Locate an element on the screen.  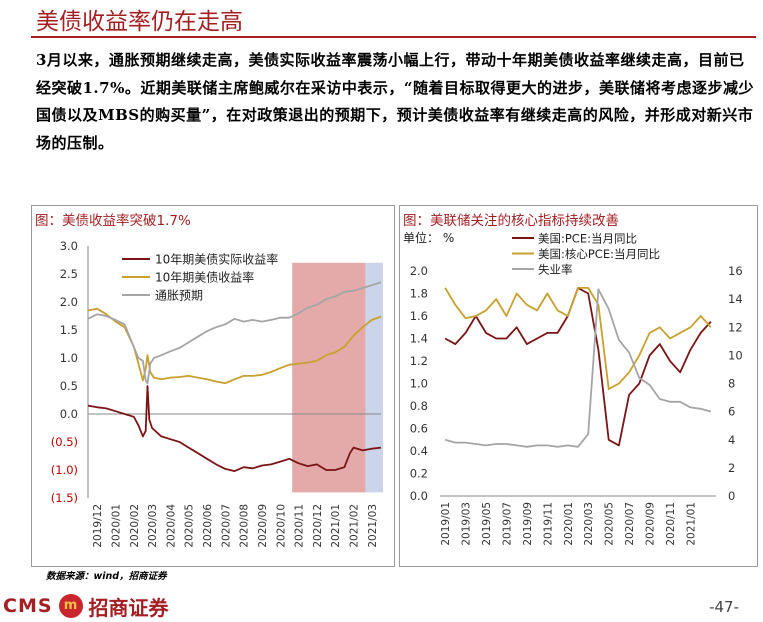
y-right-tick-label: 4 is located at coordinates (731, 440).